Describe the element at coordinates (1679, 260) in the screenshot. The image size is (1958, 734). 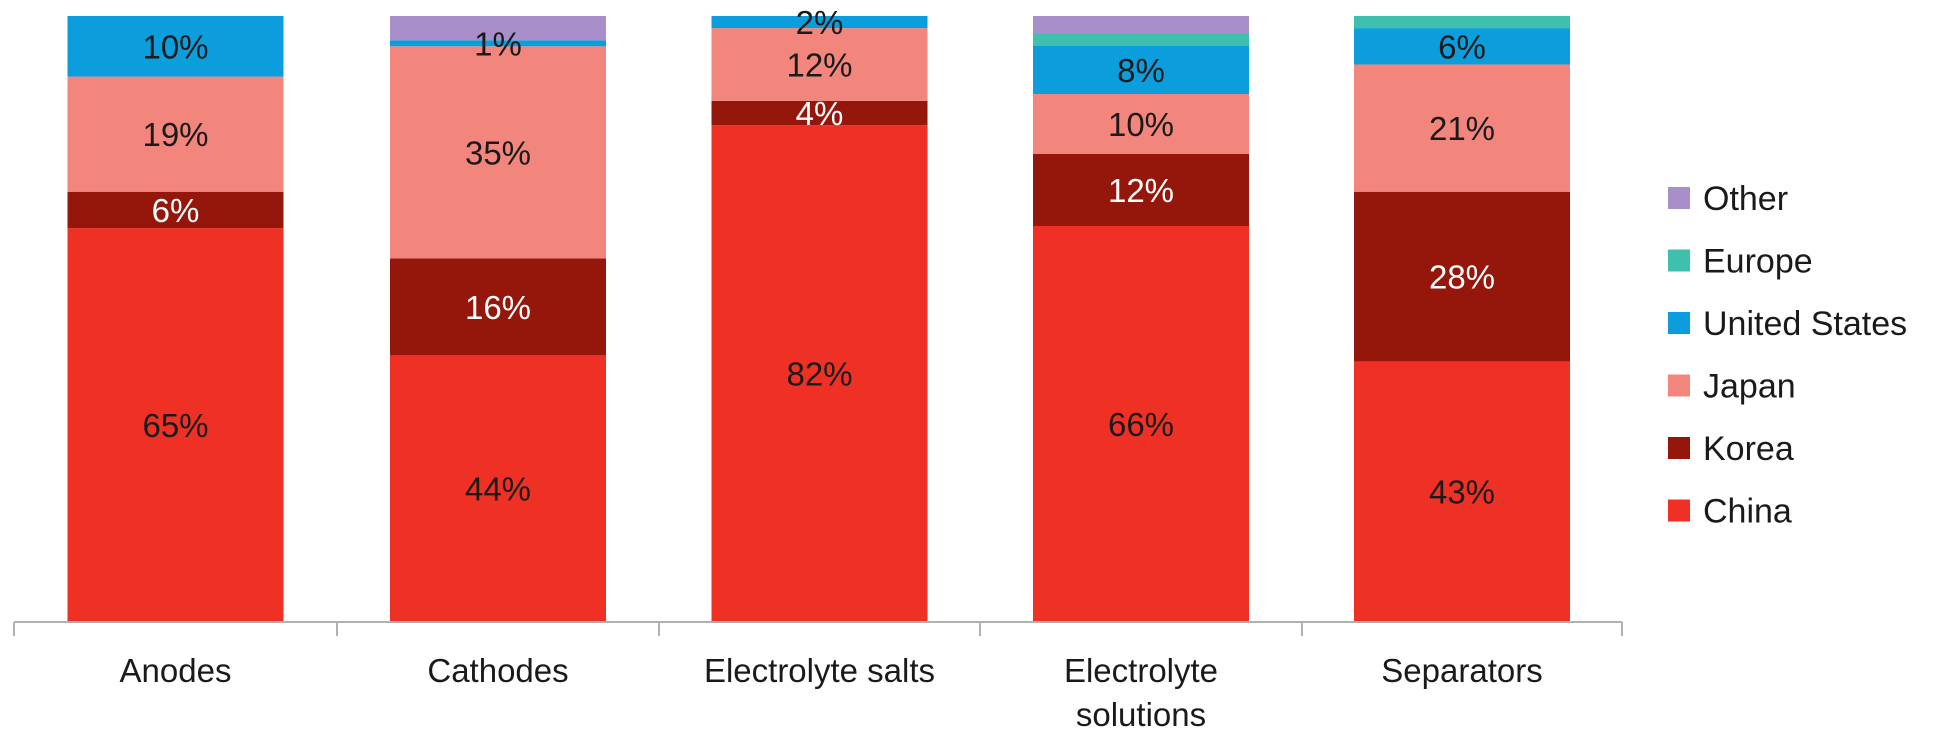
I see `legend-swatch-europe` at that location.